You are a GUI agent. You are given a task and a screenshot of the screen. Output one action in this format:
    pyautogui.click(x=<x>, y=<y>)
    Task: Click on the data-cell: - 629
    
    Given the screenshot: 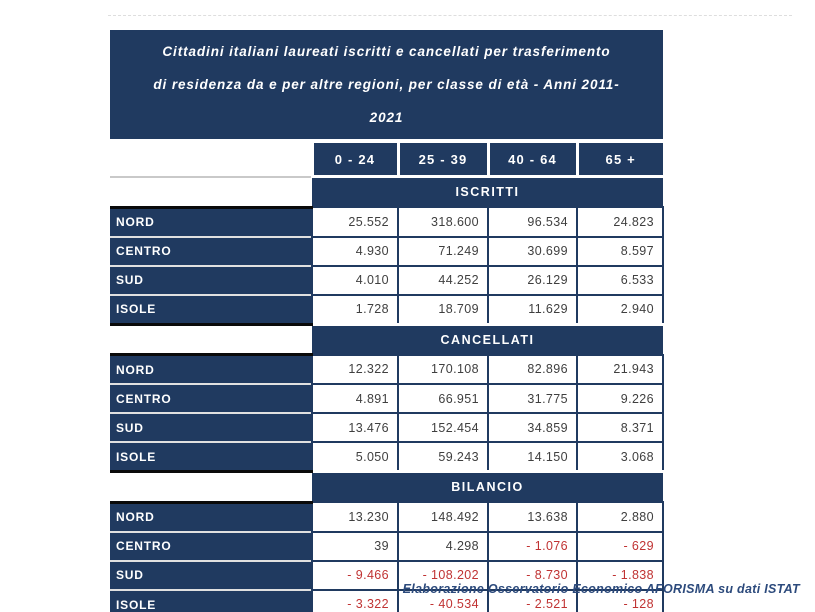 What is the action you would take?
    pyautogui.click(x=620, y=546)
    